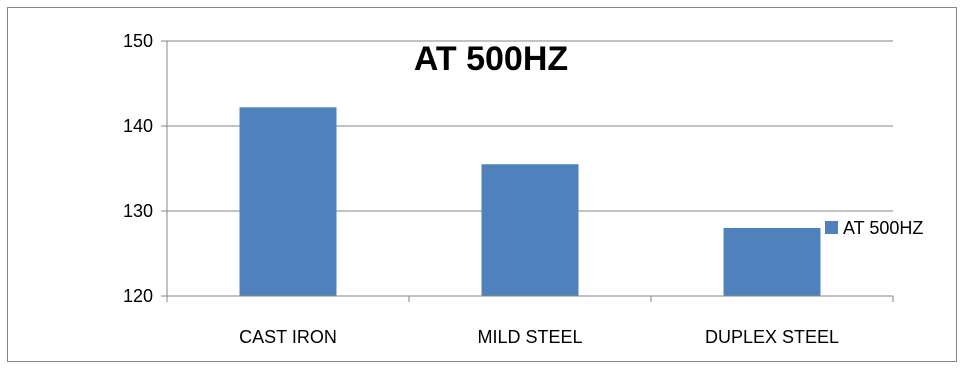 The height and width of the screenshot is (370, 966). I want to click on bar-cast-iron, so click(288, 201).